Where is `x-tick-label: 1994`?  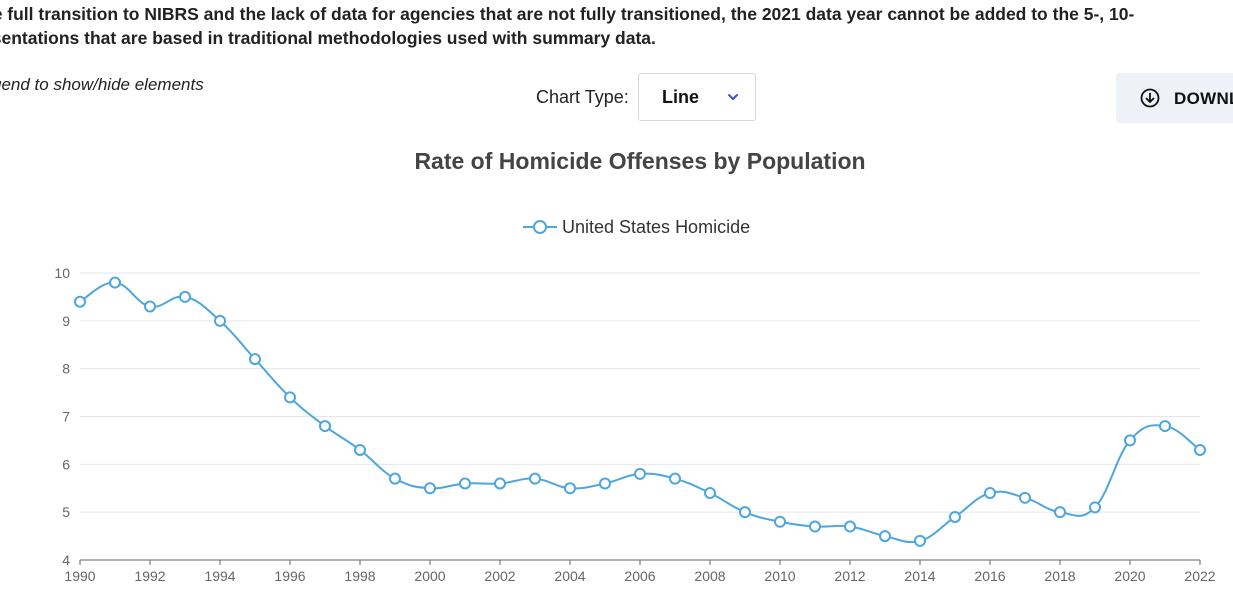
x-tick-label: 1994 is located at coordinates (219, 576).